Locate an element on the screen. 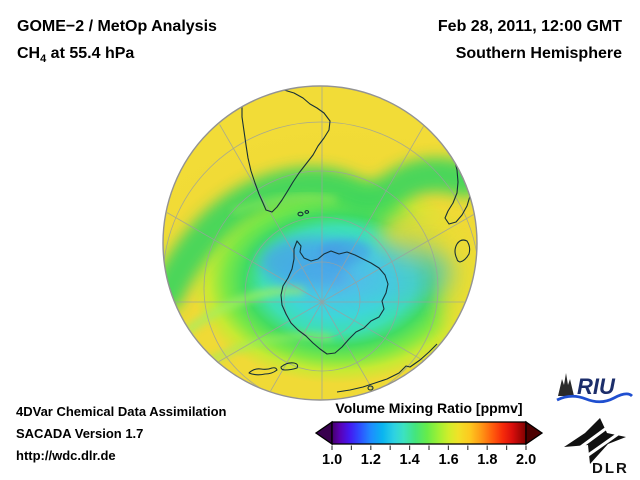 The image size is (640, 480). plot-title-block: GOME−2 / MetOp Analysis CH4 at 55.4 hPa is located at coordinates (117, 43).